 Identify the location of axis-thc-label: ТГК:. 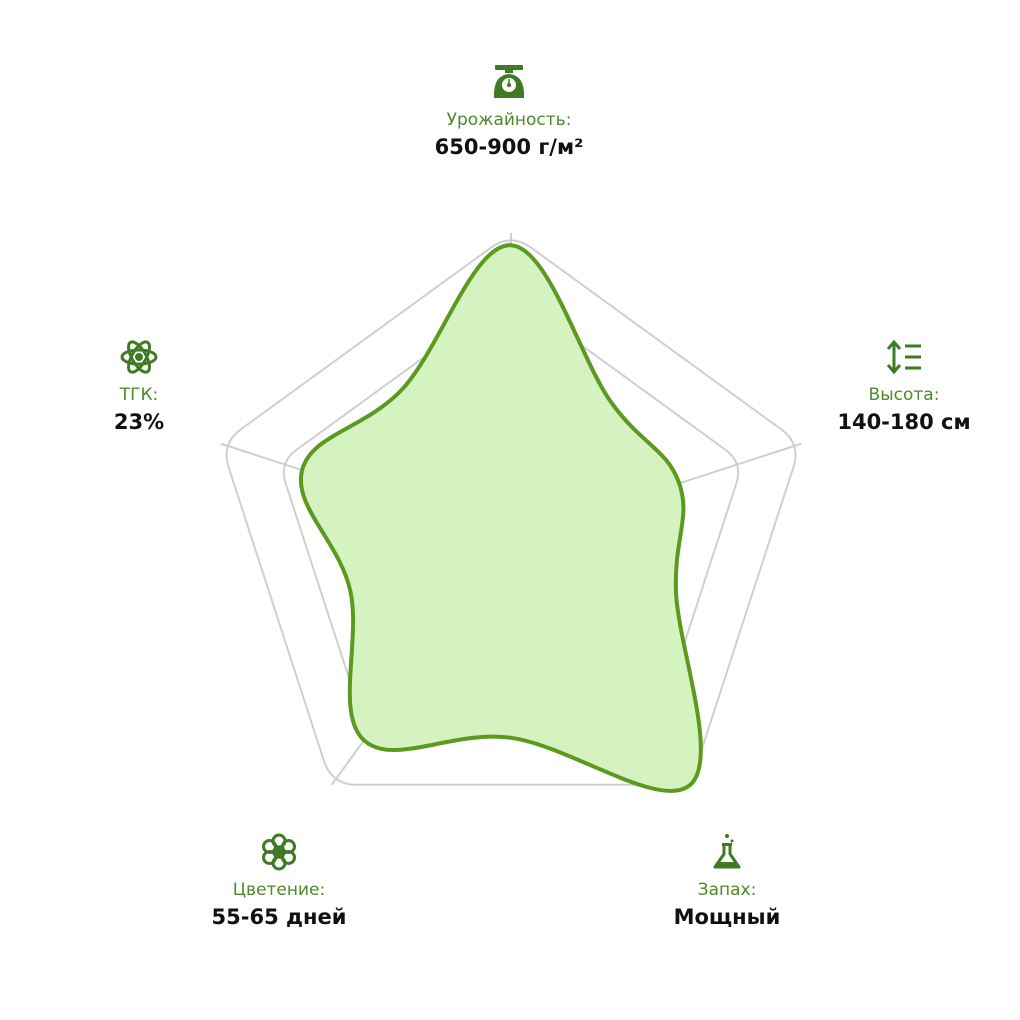
(139, 395).